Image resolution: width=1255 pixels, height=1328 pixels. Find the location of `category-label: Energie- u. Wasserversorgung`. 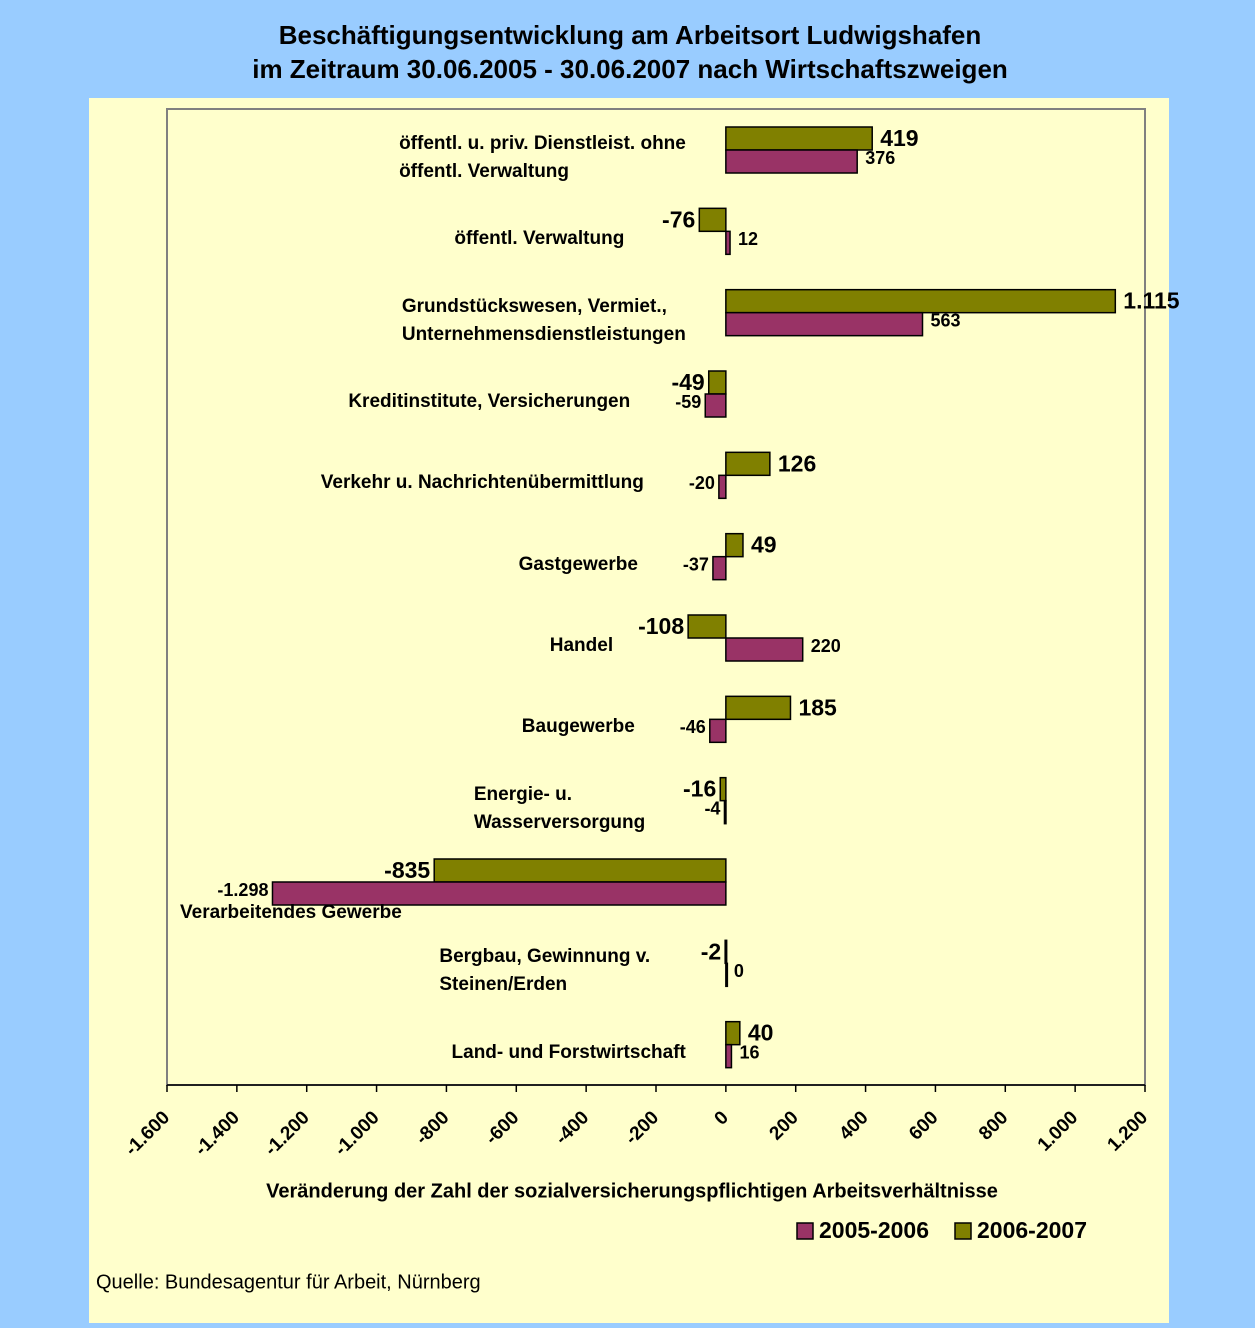

category-label: Energie- u. Wasserversorgung is located at coordinates (559, 808).